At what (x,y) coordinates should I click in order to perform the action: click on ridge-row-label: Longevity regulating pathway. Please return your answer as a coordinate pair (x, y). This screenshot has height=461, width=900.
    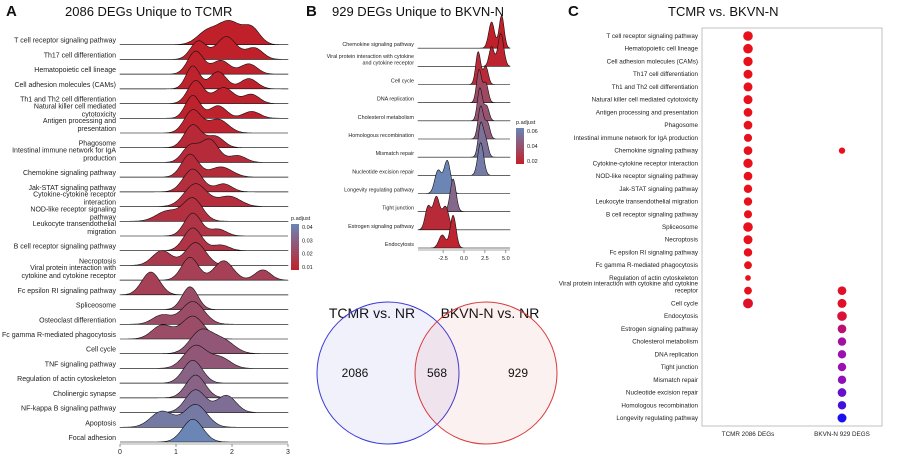
    Looking at the image, I should click on (379, 191).